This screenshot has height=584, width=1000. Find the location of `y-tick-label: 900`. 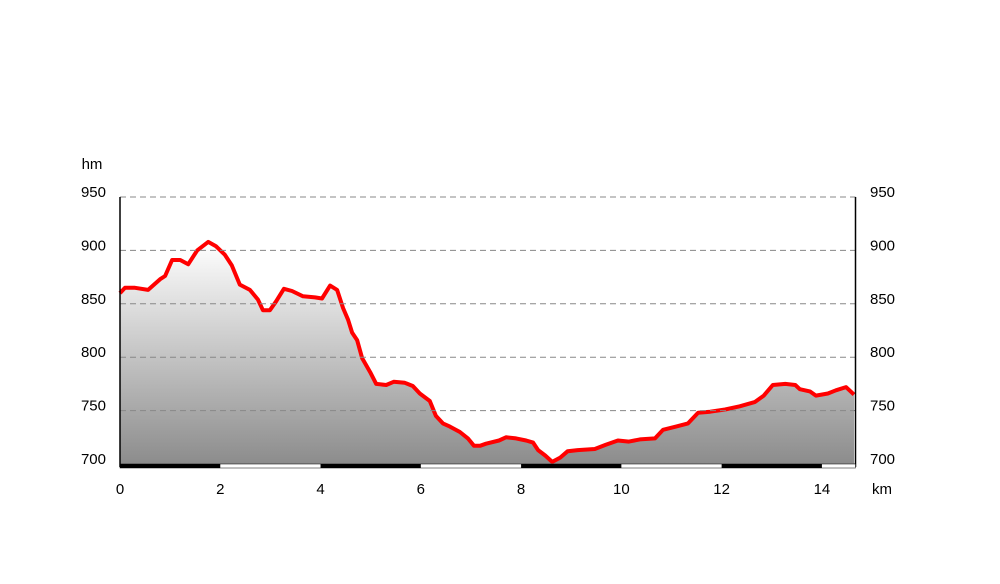

y-tick-label: 900 is located at coordinates (93, 245).